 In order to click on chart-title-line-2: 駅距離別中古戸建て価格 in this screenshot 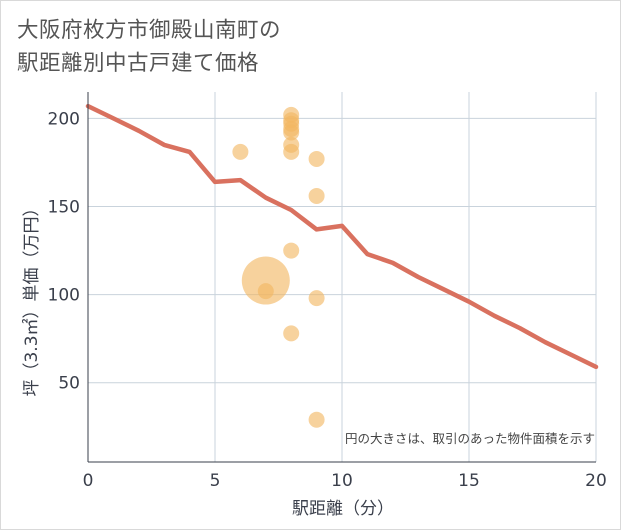, I will do `click(138, 63)`.